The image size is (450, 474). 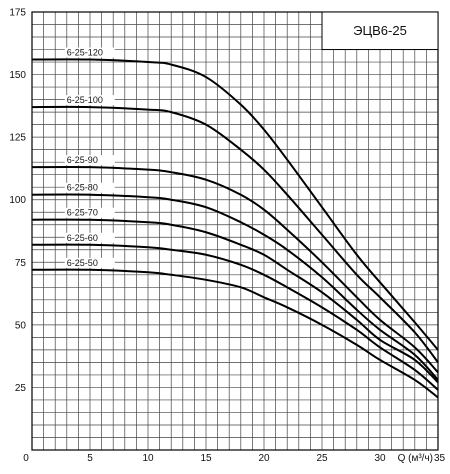 I want to click on series-label: 6-25-100, so click(x=85, y=100).